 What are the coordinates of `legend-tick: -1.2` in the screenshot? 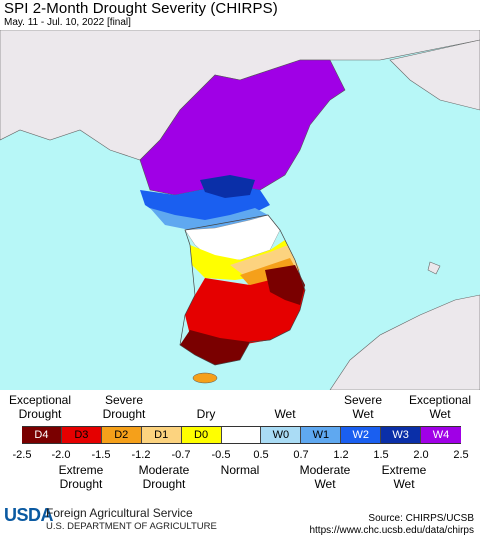 It's located at (141, 455).